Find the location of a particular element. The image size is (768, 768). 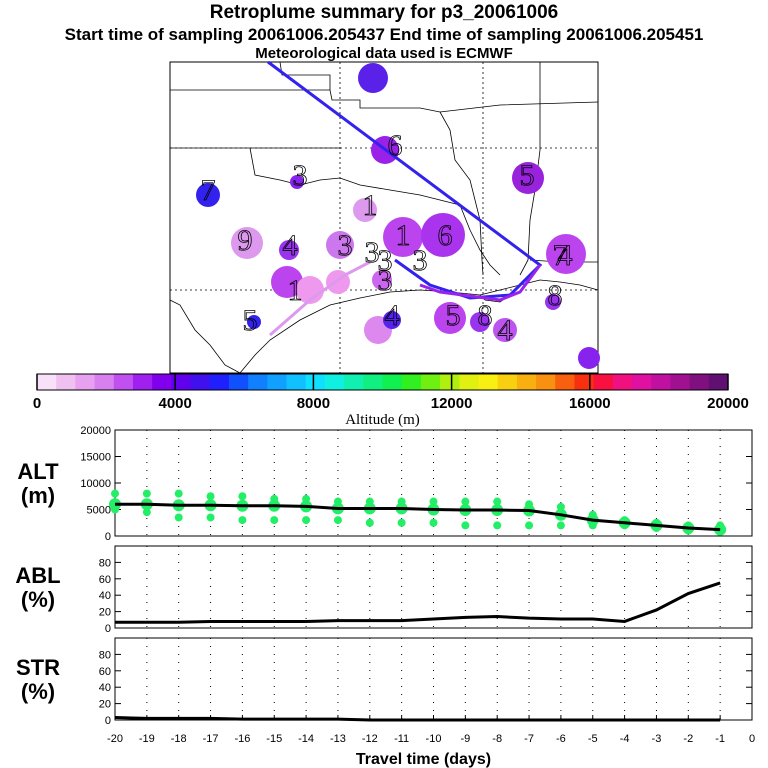

colorbar-tick-label: 8000 is located at coordinates (313, 403).